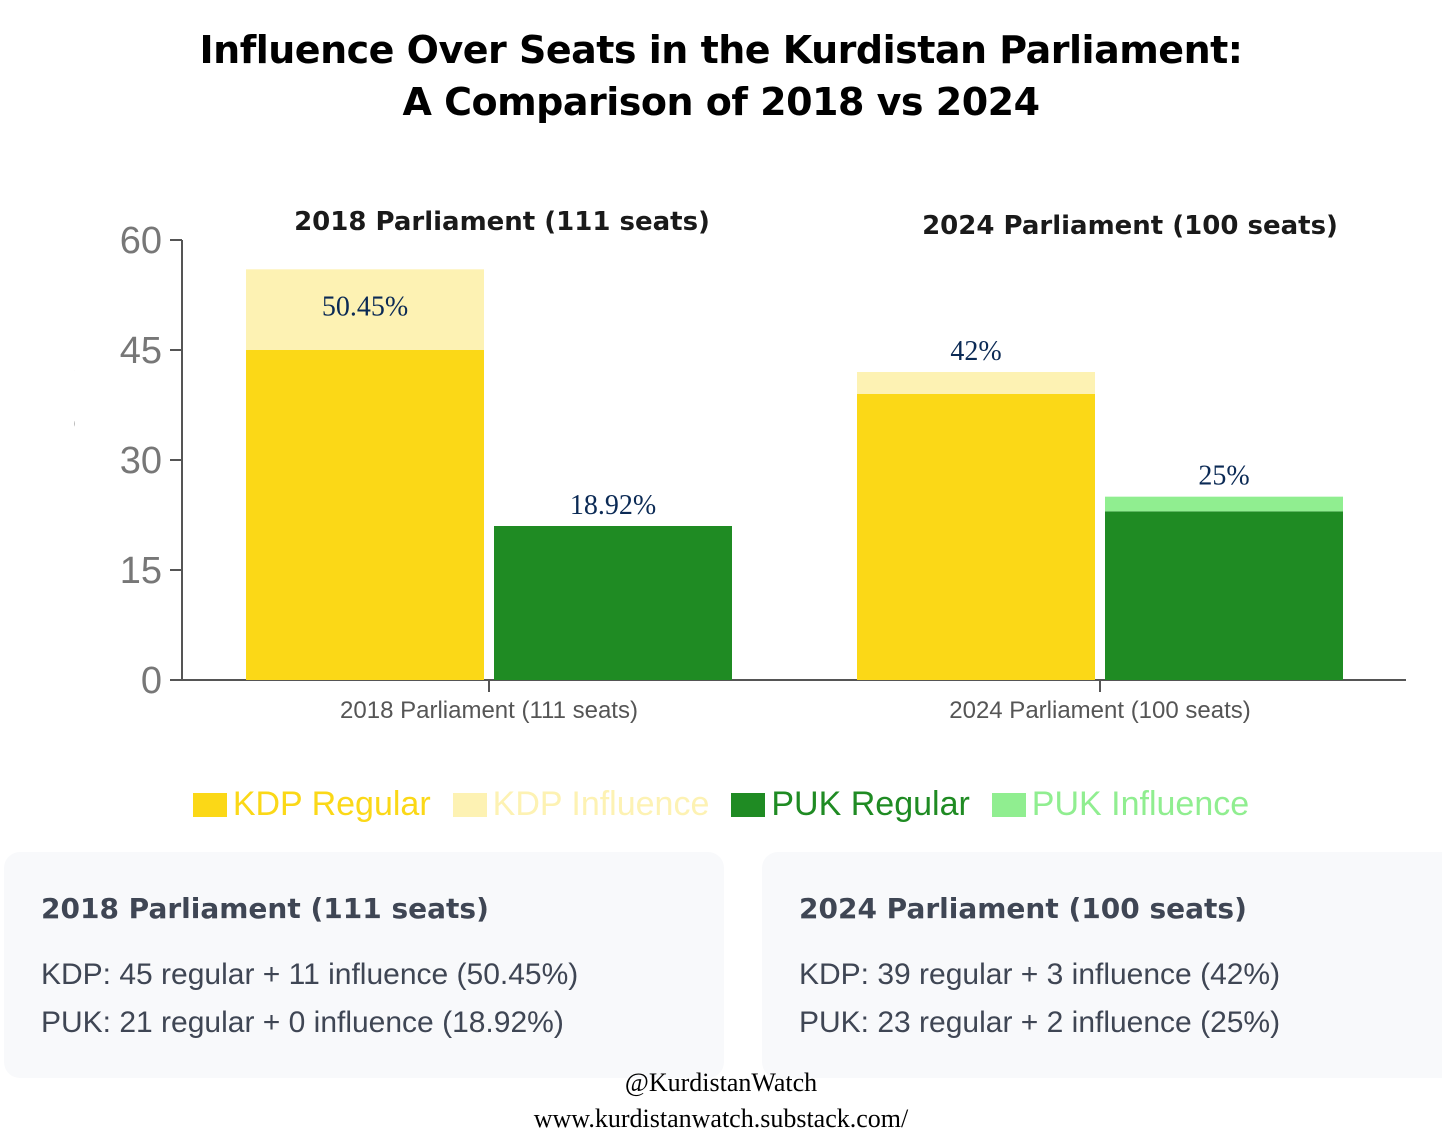 This screenshot has width=1442, height=1144. What do you see at coordinates (469, 804) in the screenshot?
I see `legend-swatch-kdp-influence` at bounding box center [469, 804].